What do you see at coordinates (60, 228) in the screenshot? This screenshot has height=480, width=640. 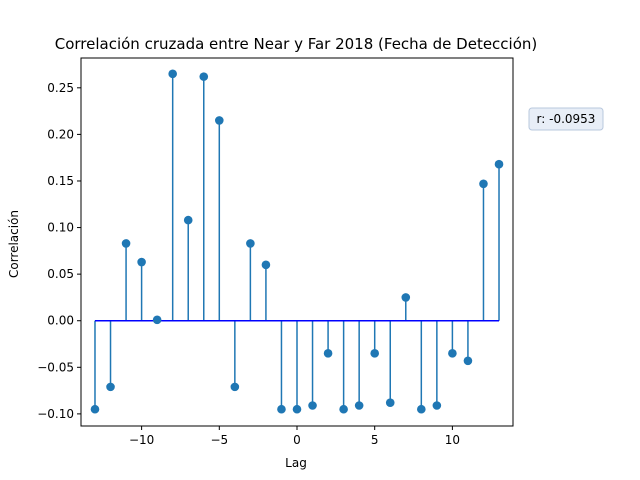 I see `y-tick-label: 0.10` at bounding box center [60, 228].